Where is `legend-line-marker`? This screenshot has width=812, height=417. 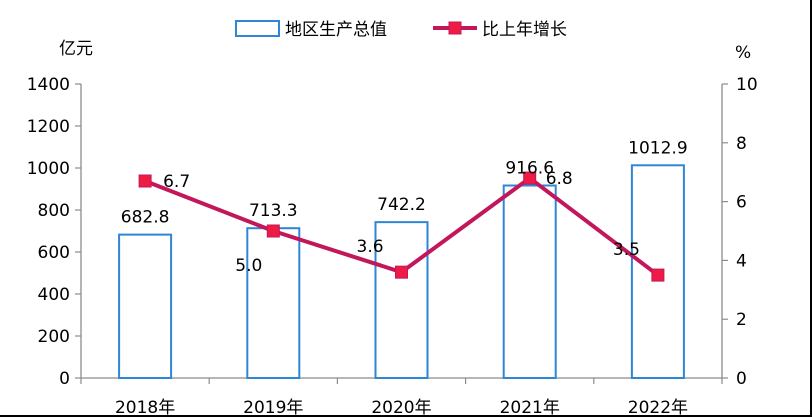 legend-line-marker is located at coordinates (455, 28).